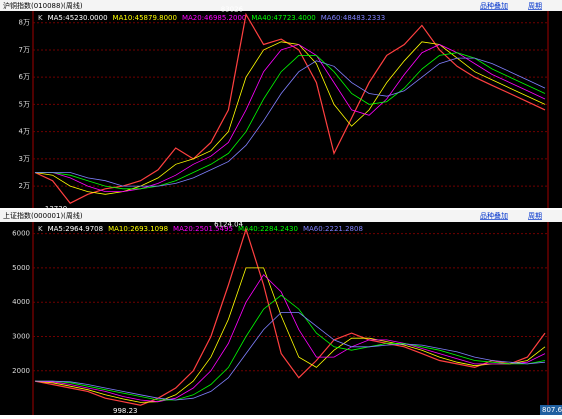 The height and width of the screenshot is (419, 562). Describe the element at coordinates (138, 229) in the screenshot. I see `legend-entry: MA10:2693.1098` at that location.